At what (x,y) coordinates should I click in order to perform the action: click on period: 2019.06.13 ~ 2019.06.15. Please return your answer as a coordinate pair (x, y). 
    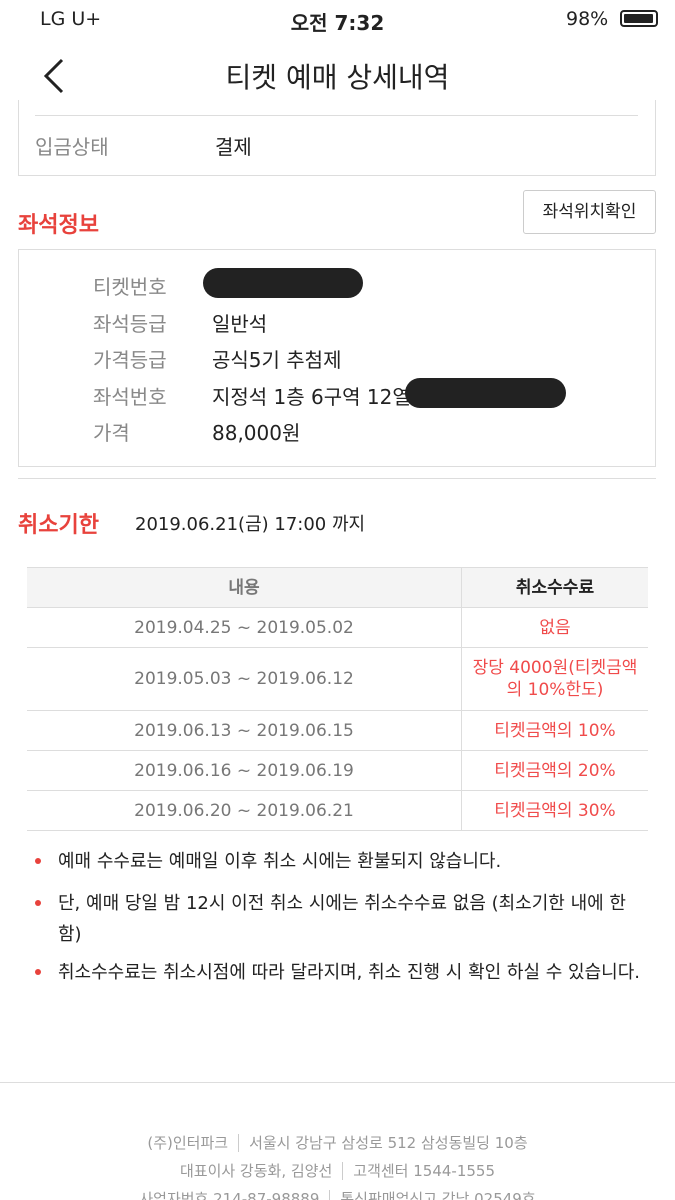
    Looking at the image, I should click on (244, 730).